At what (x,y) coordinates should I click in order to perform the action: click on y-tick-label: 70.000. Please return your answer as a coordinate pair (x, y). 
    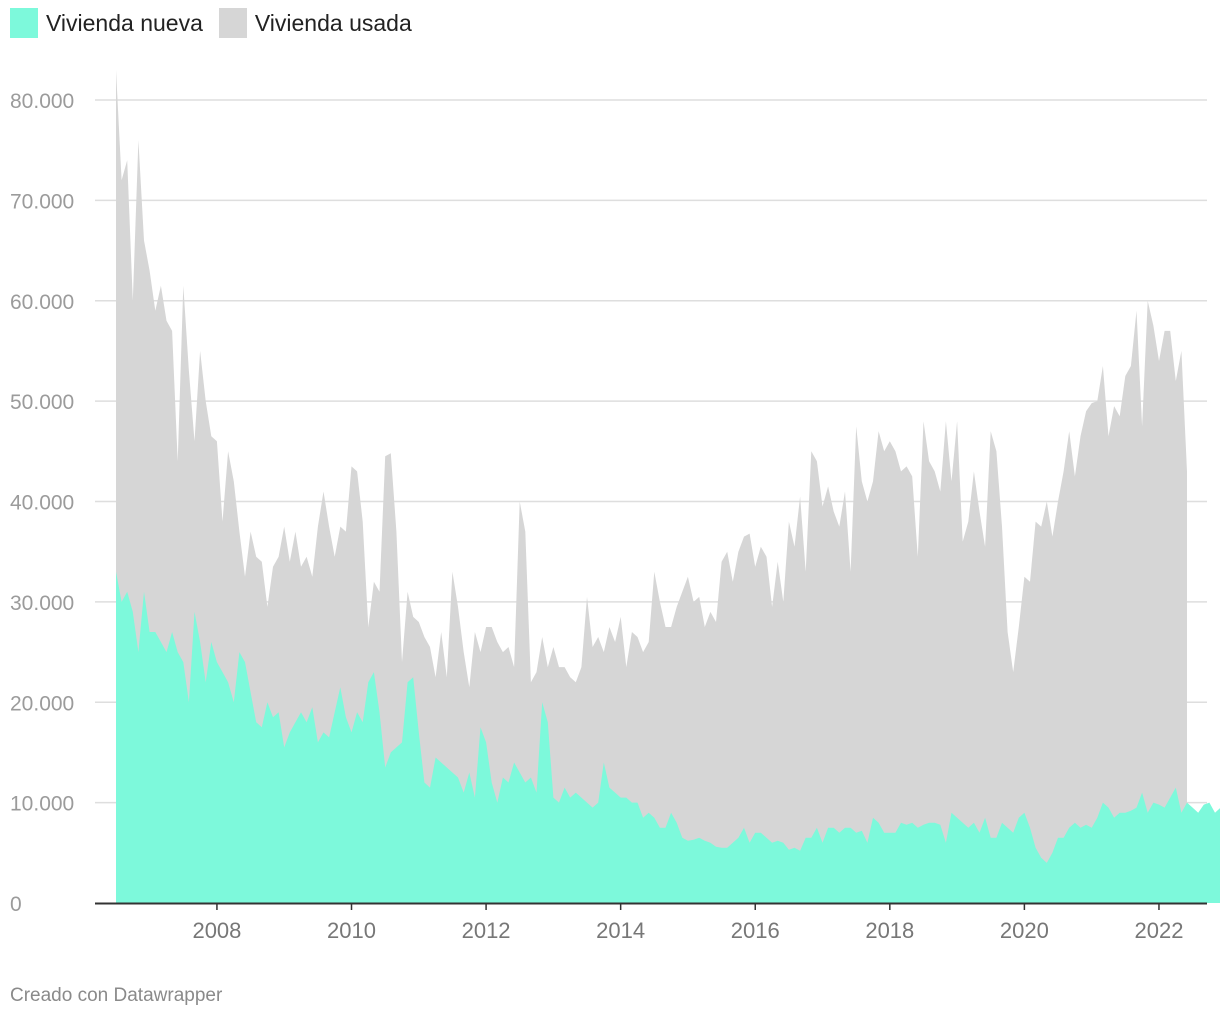
    Looking at the image, I should click on (42, 201).